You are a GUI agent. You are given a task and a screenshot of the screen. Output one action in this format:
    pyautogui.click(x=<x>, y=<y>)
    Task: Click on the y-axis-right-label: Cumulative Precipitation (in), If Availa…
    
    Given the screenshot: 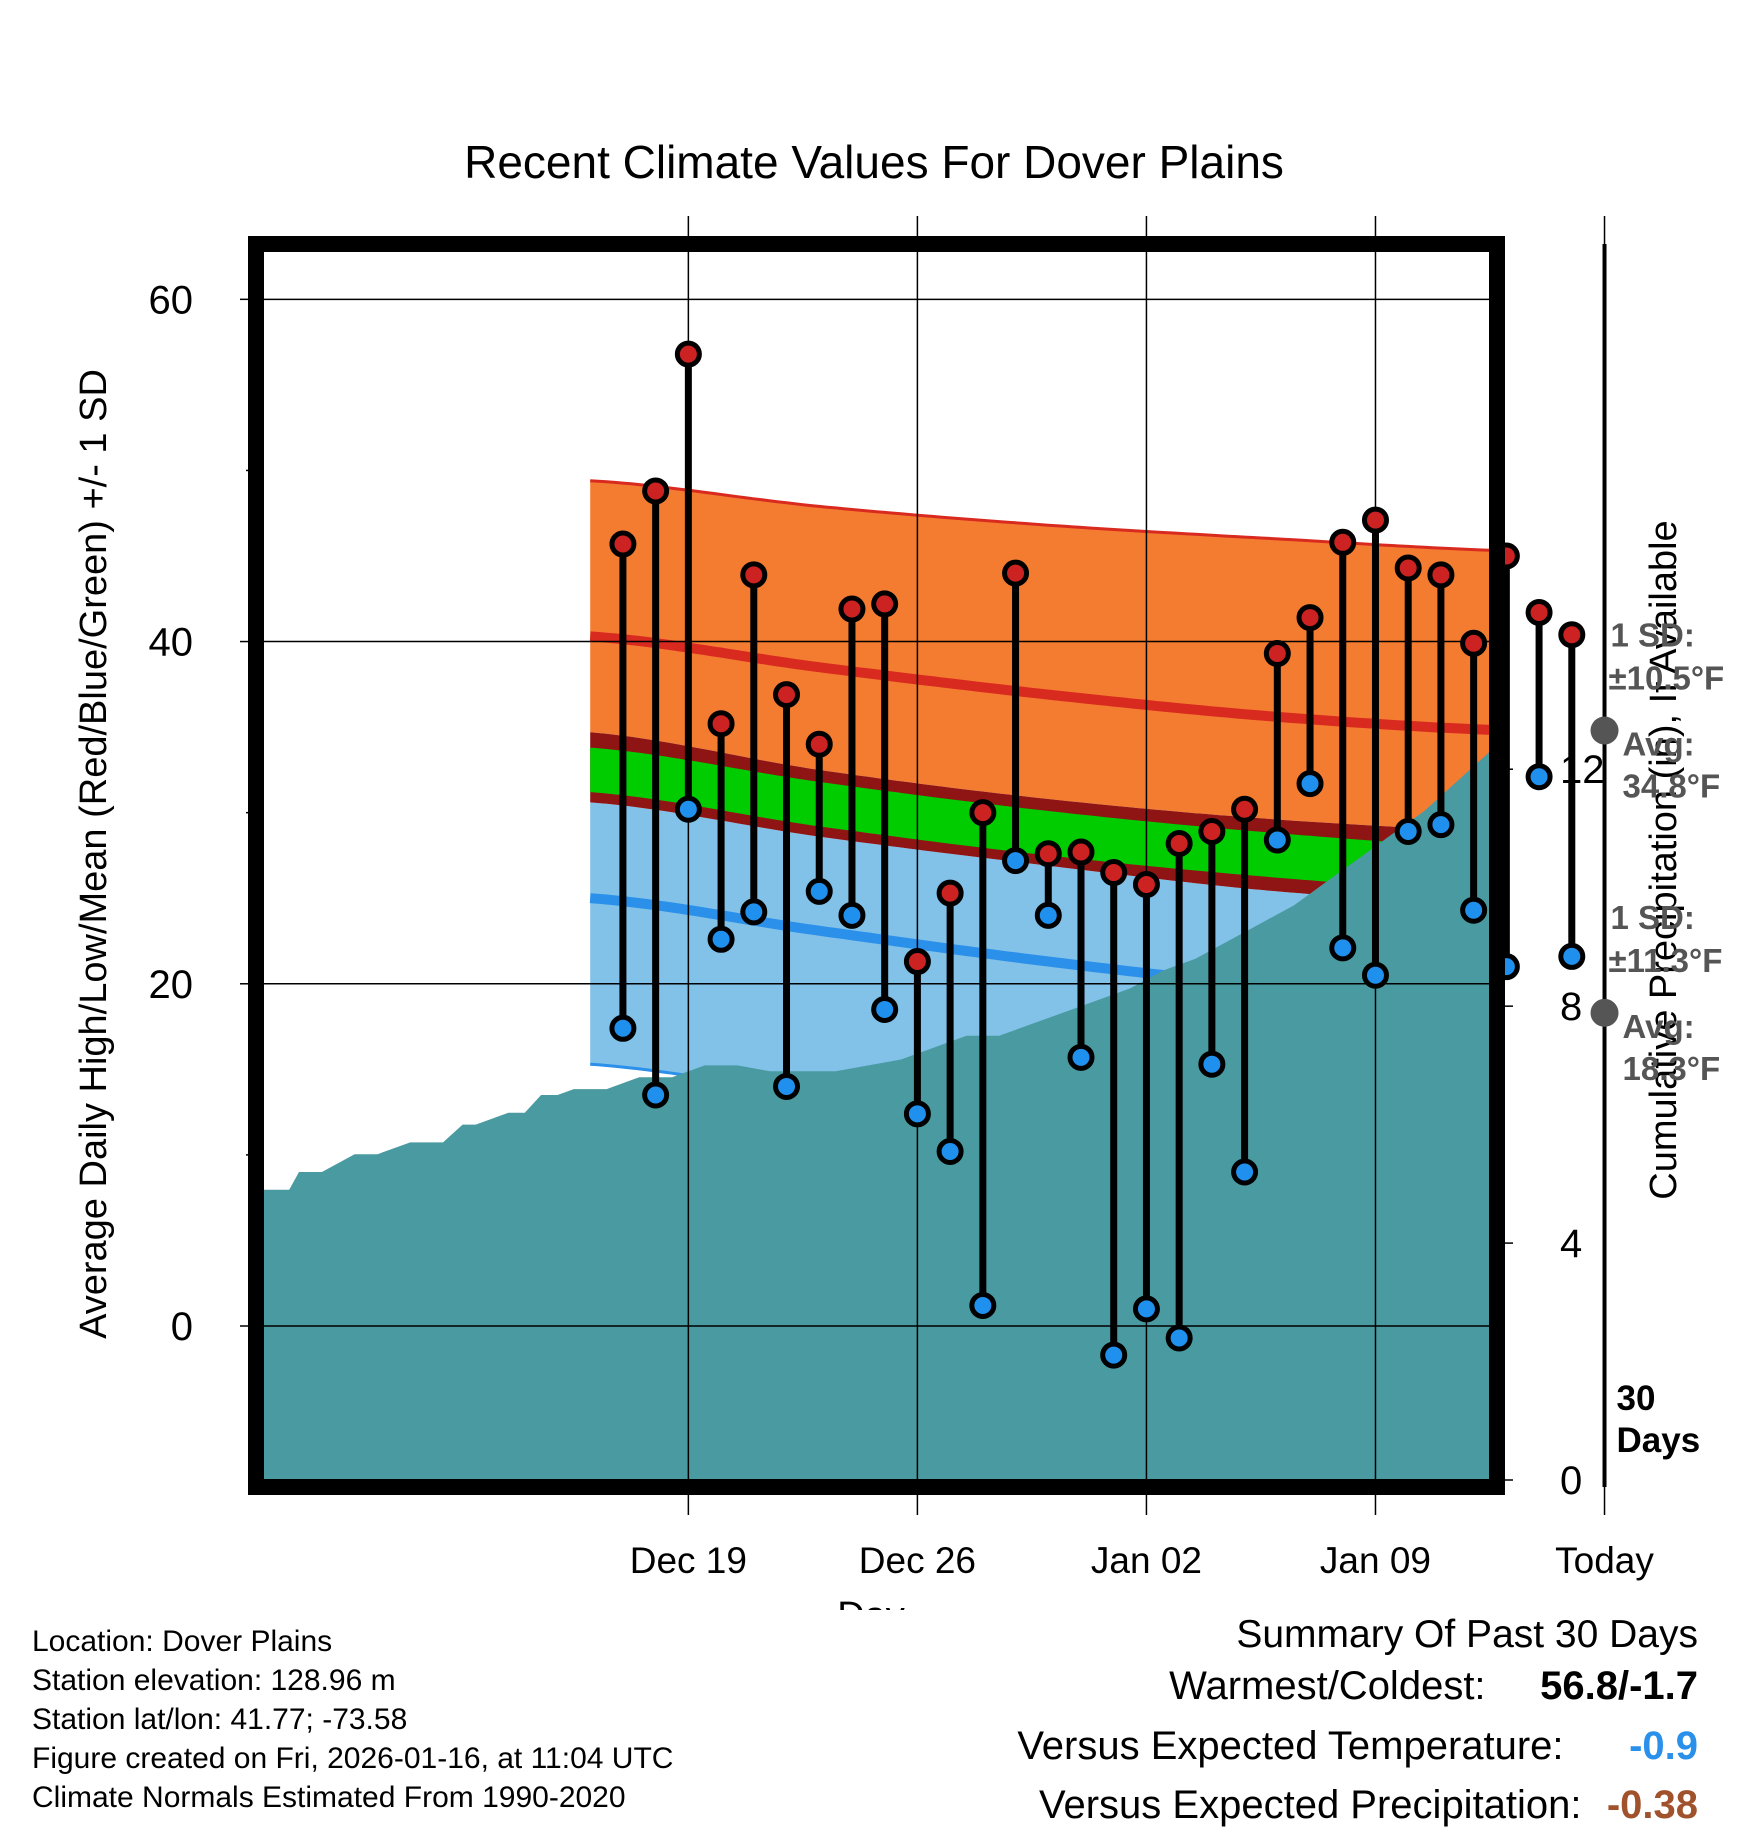 What is the action you would take?
    pyautogui.click(x=1664, y=859)
    